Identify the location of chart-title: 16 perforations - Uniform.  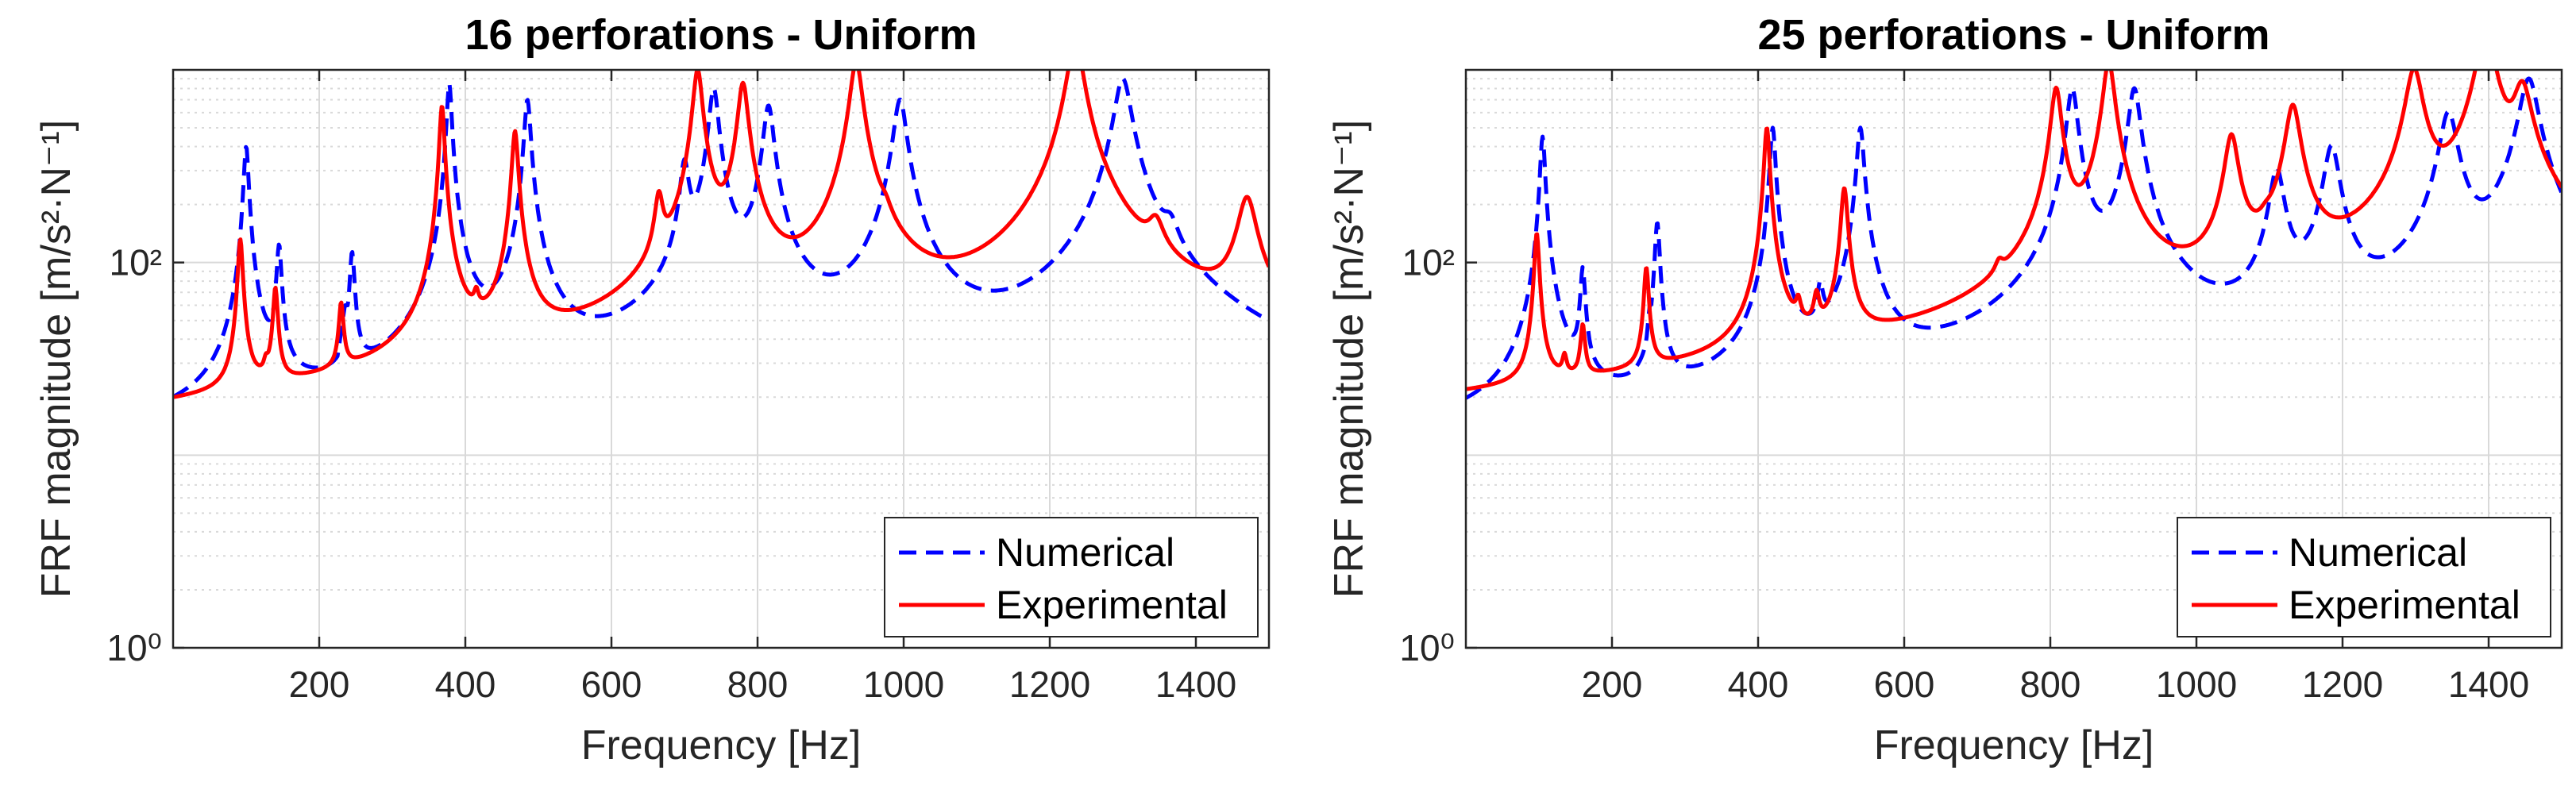
(721, 35).